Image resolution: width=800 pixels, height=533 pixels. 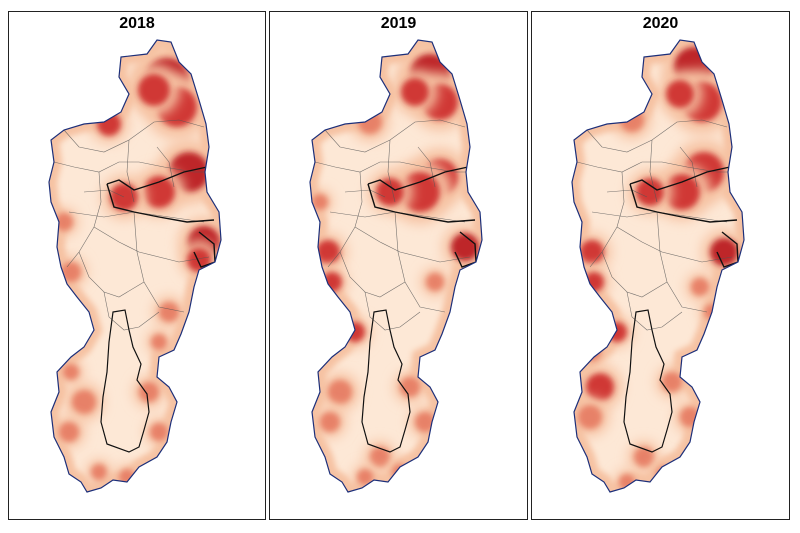 What do you see at coordinates (398, 23) in the screenshot?
I see `panel-title: 2019` at bounding box center [398, 23].